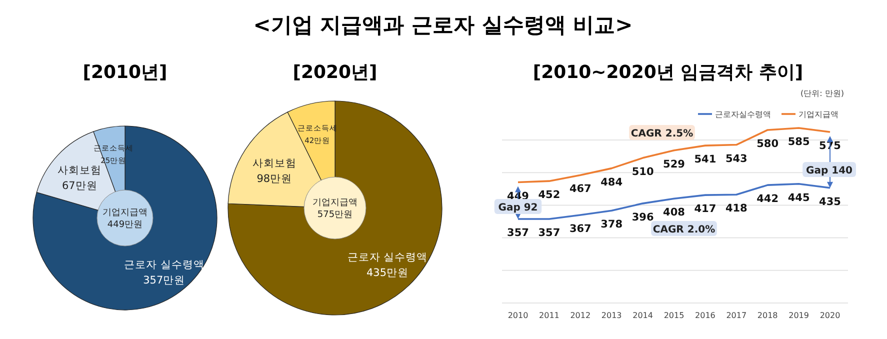 The image size is (887, 339). I want to click on pie-slice, so click(125, 218).